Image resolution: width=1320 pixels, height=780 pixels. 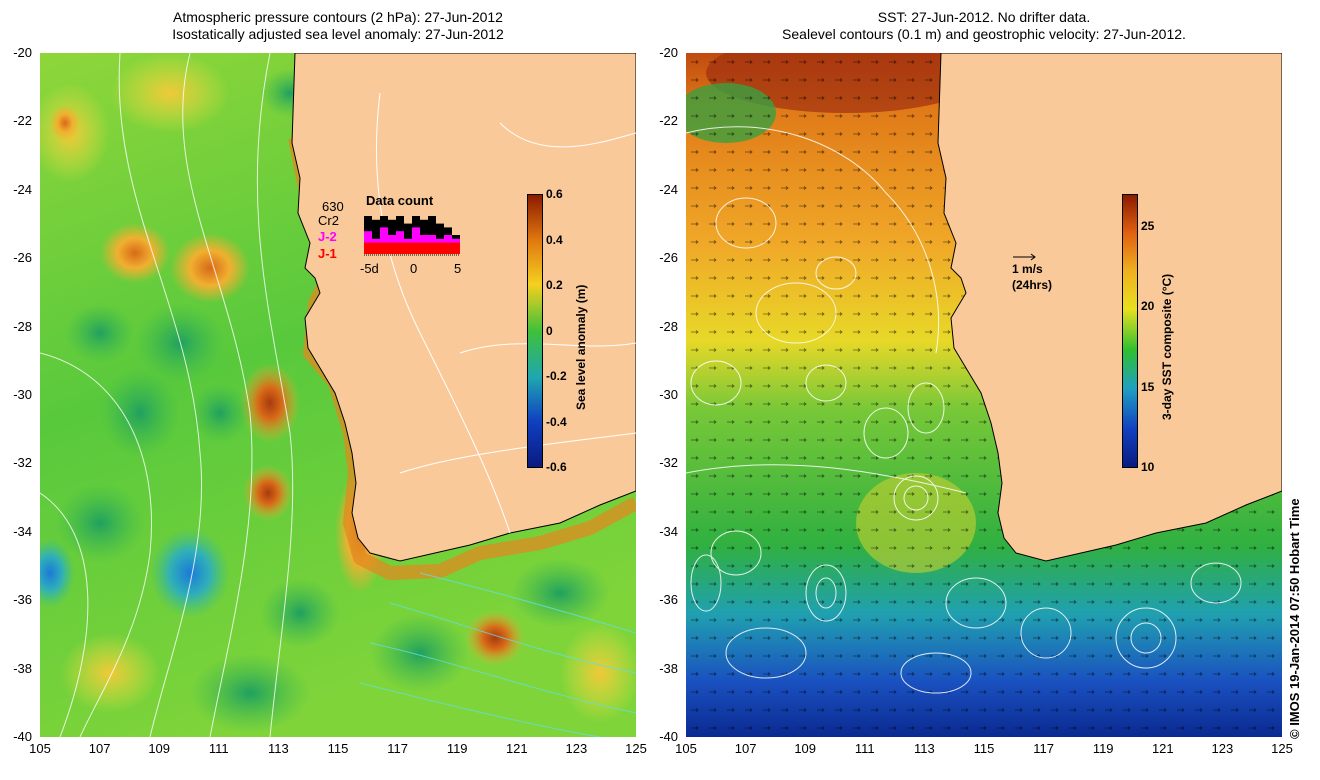 I want to click on data-count-label-j2: J-2, so click(x=327, y=236).